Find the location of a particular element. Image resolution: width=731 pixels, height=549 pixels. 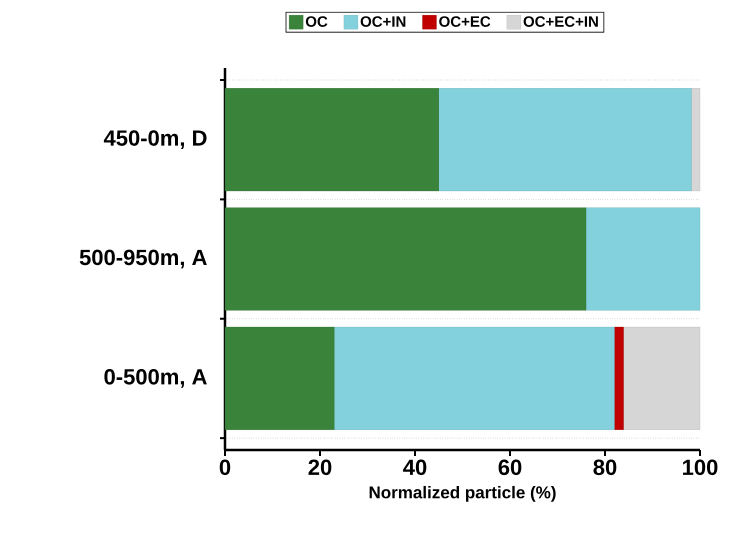

y-tick-label: 0-500m, A is located at coordinates (155, 378).